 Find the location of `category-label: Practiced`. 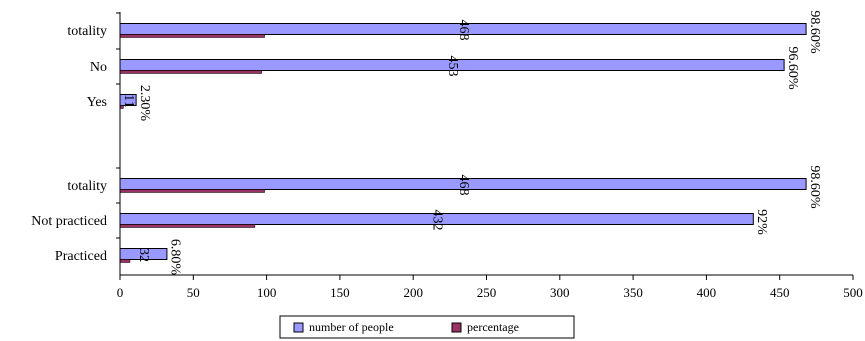

category-label: Practiced is located at coordinates (81, 256).